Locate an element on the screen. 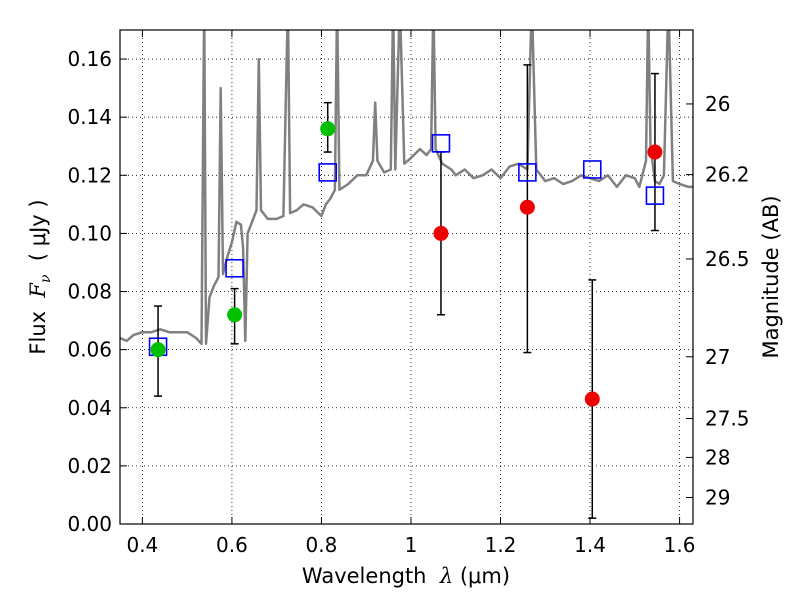  x-tick-label: 0.4 is located at coordinates (142, 545).